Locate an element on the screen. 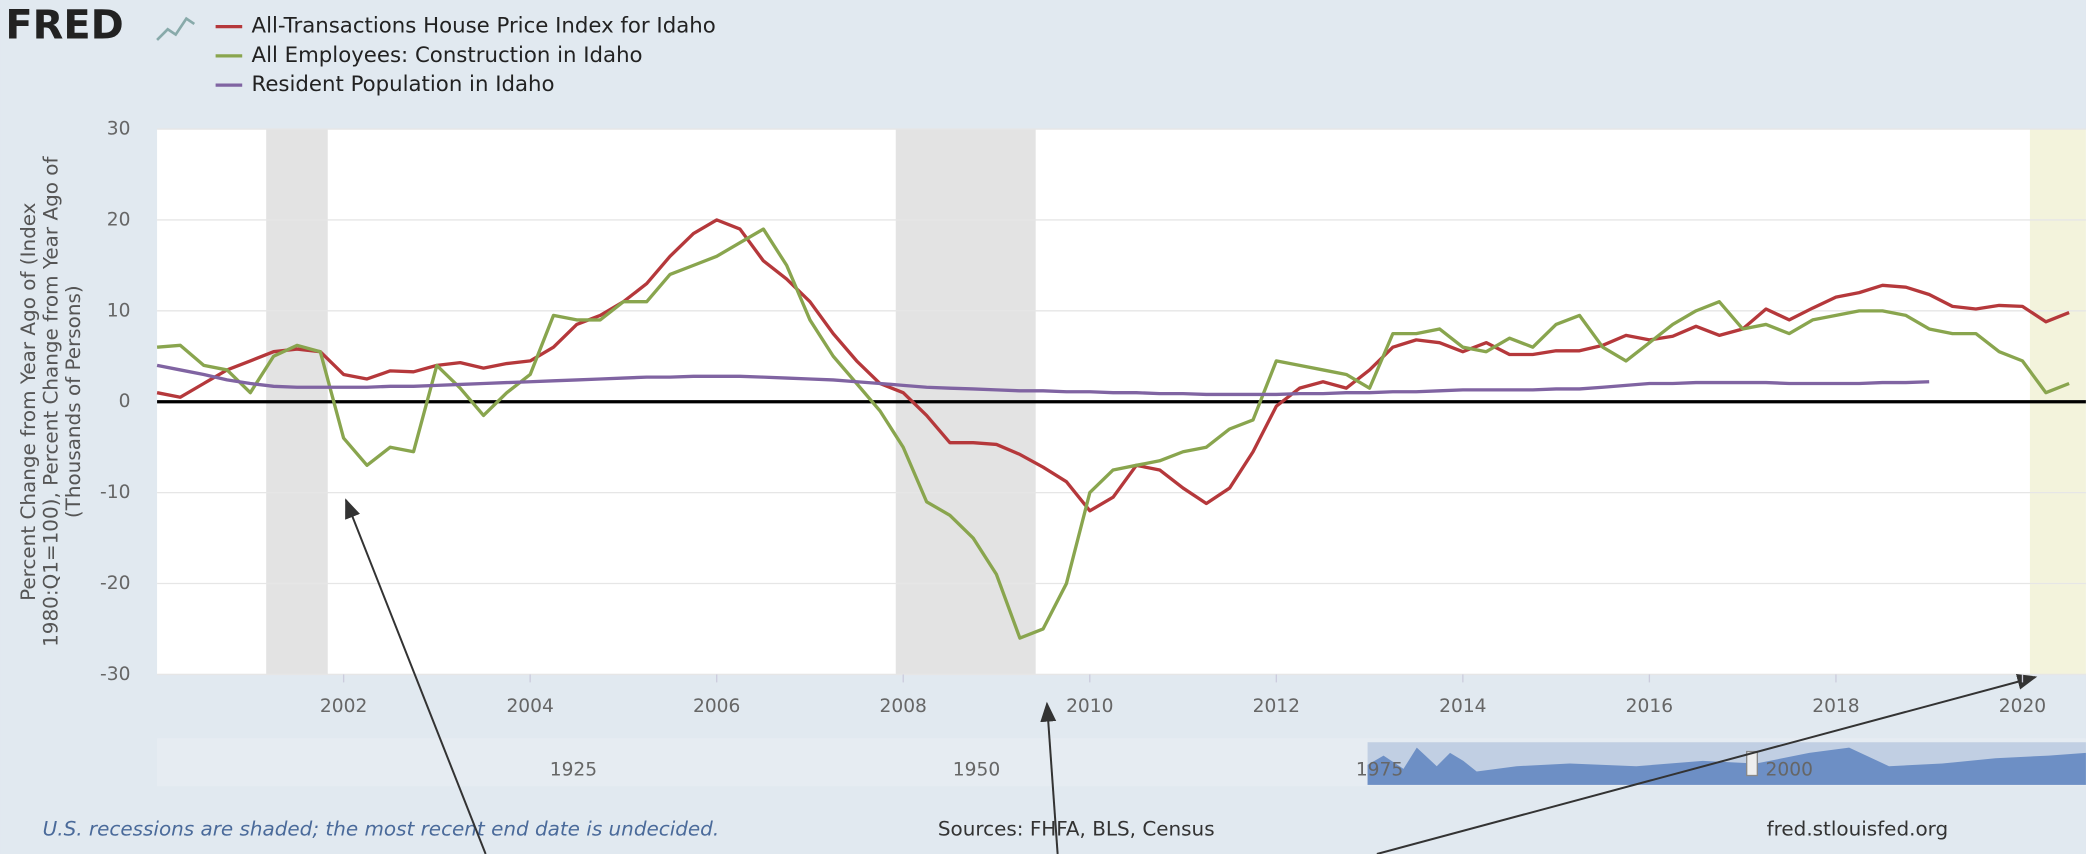 The height and width of the screenshot is (854, 2086). x-tick-label: 2012 is located at coordinates (1276, 706).